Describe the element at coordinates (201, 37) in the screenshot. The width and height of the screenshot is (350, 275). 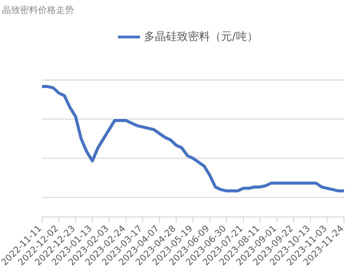
I see `legend-label: 多晶硅致密料（元/吨）` at that location.